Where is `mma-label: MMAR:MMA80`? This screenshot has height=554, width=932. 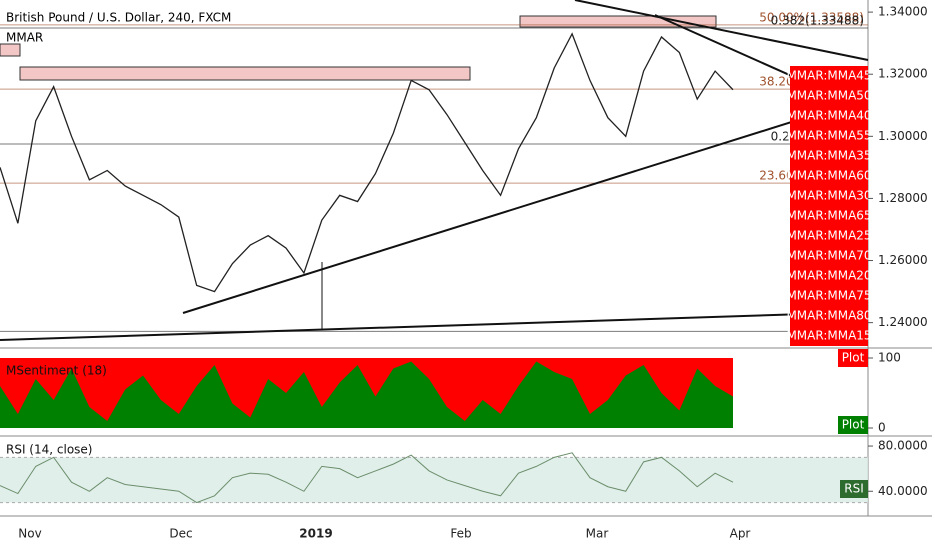 mma-label: MMAR:MMA80 is located at coordinates (828, 316).